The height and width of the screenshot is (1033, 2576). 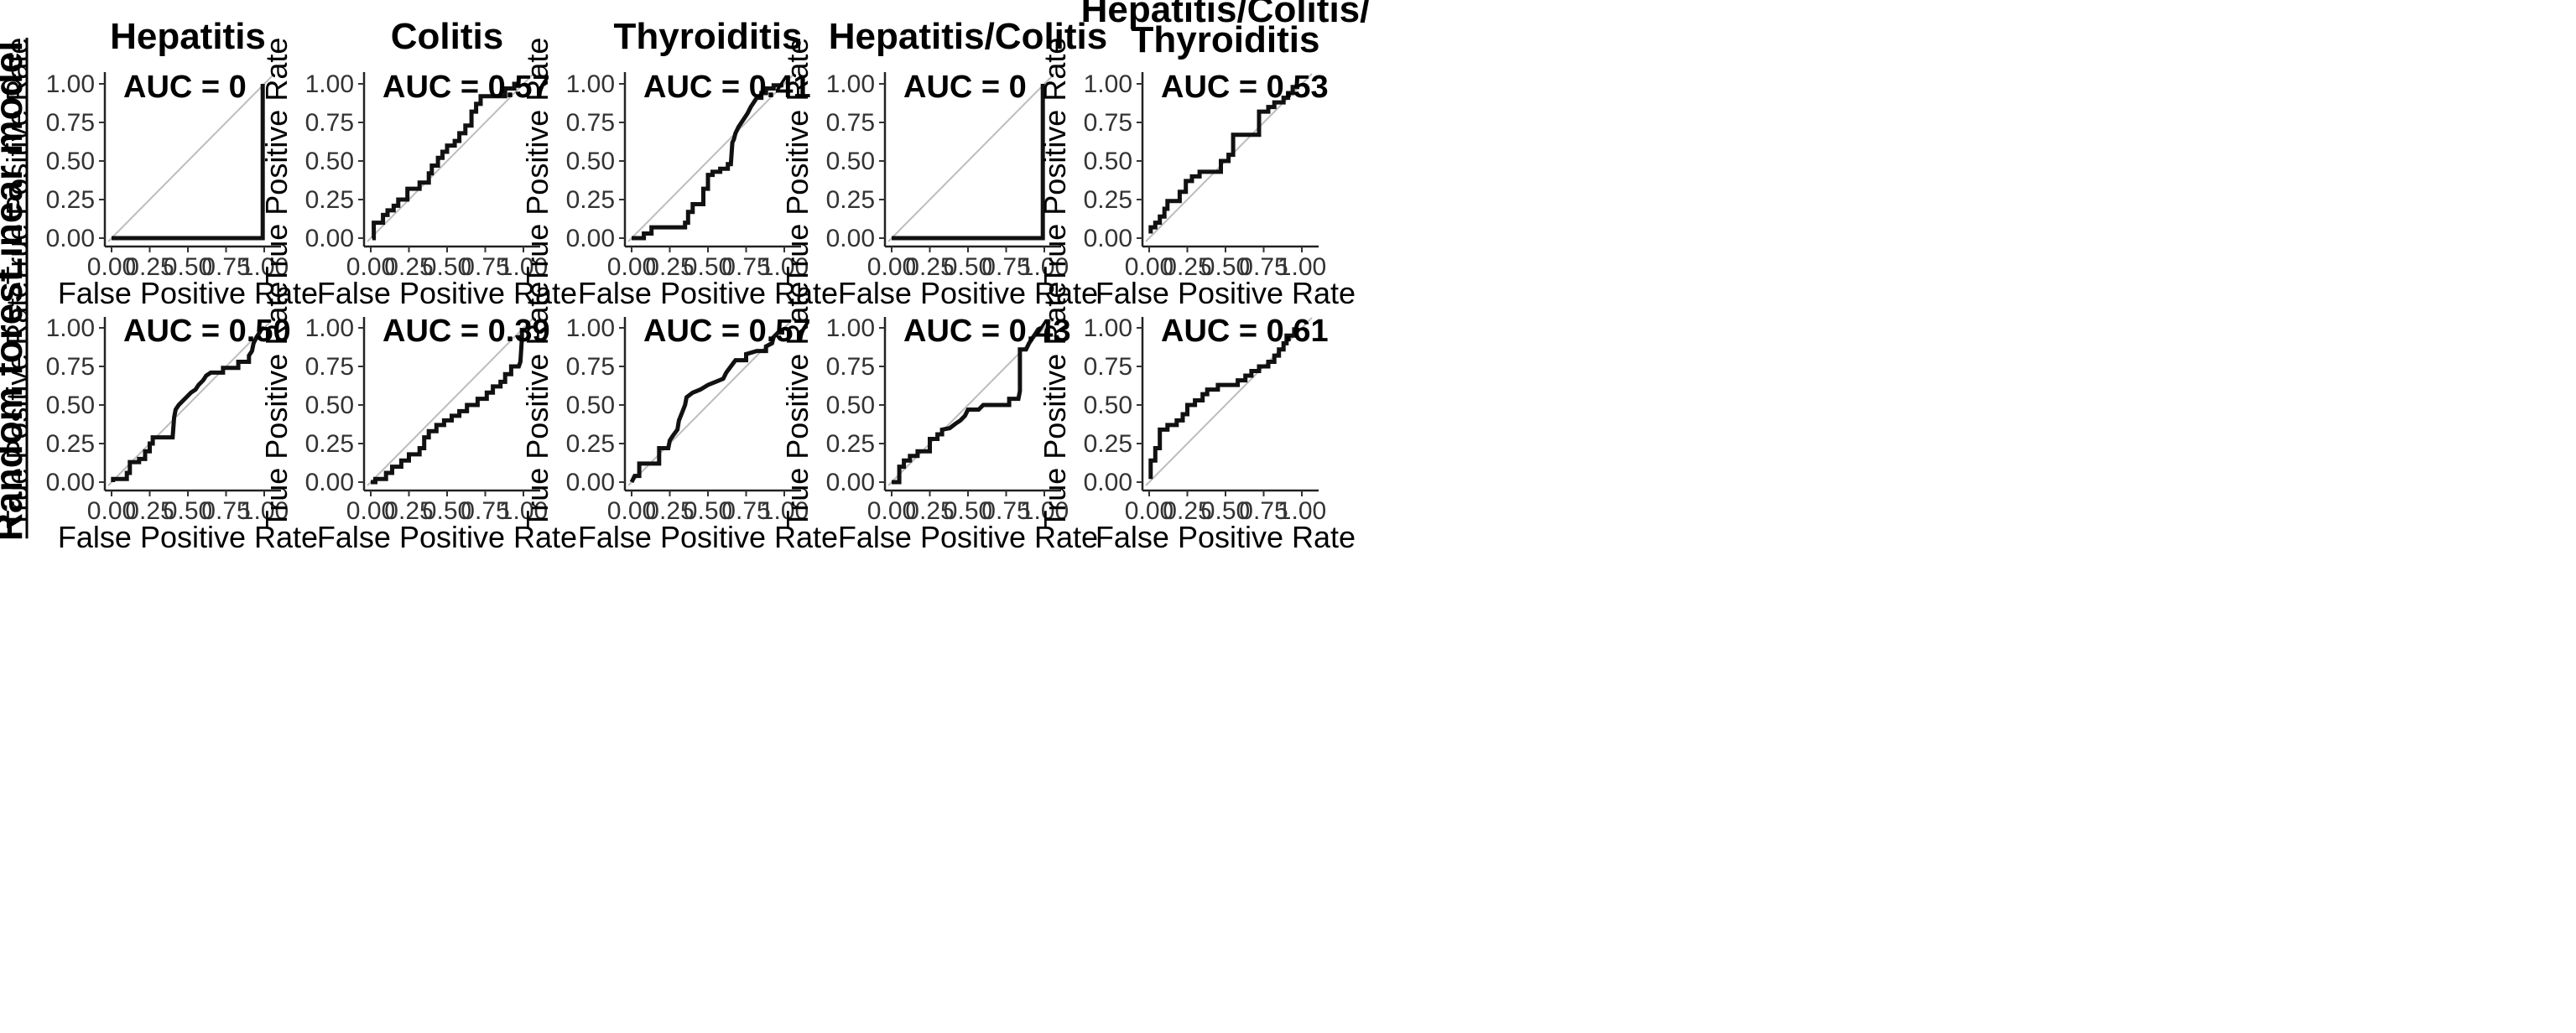 What do you see at coordinates (466, 332) in the screenshot?
I see `auc-label: AUC = 0.39` at bounding box center [466, 332].